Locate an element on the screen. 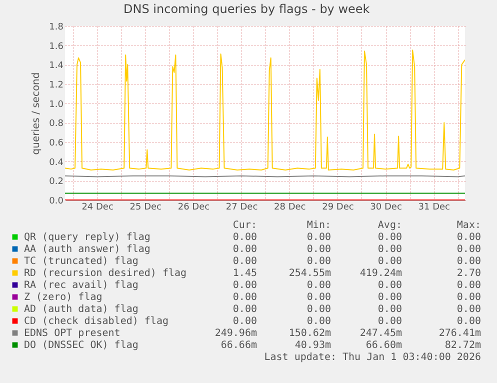 This screenshot has width=497, height=383. x-tick-label: 28 Dec is located at coordinates (290, 207).